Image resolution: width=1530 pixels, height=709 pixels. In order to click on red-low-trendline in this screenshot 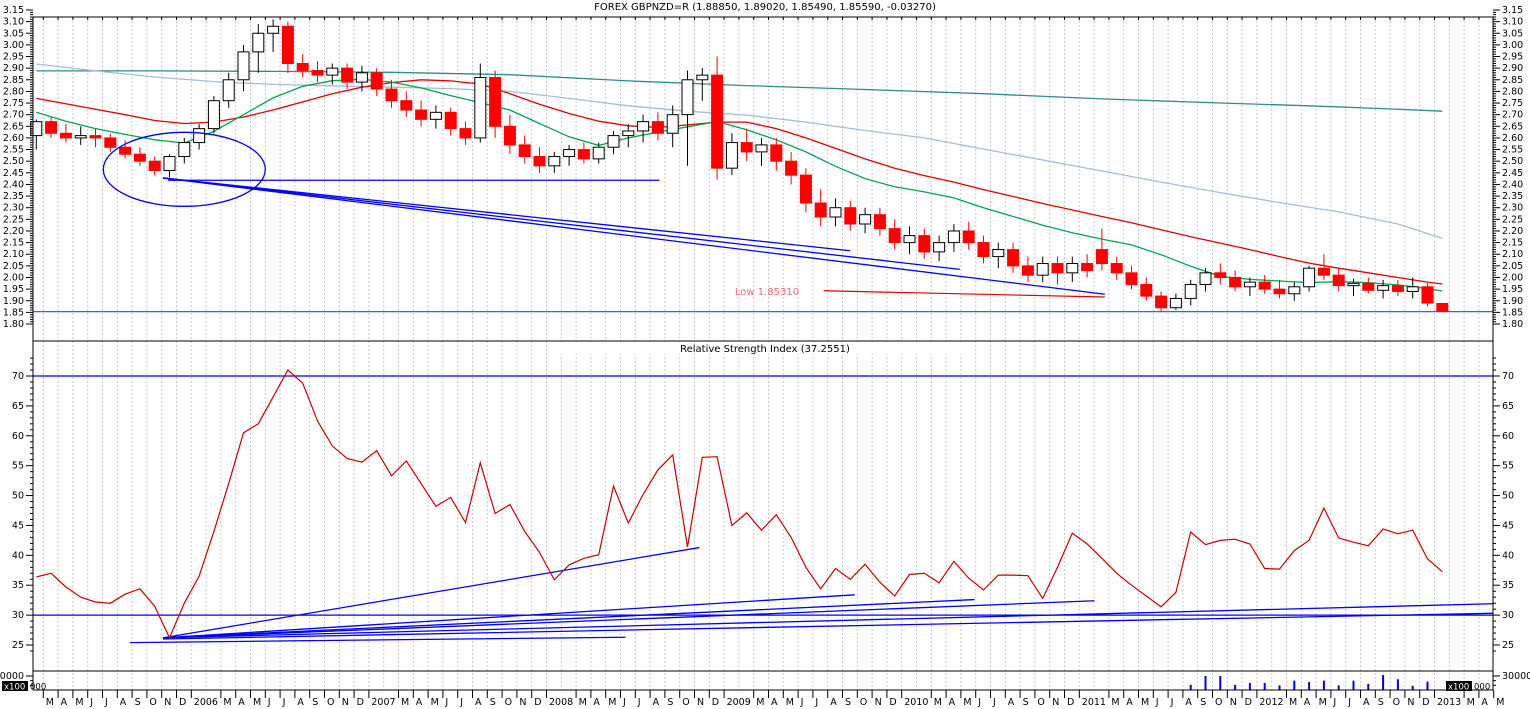, I will do `click(964, 294)`.